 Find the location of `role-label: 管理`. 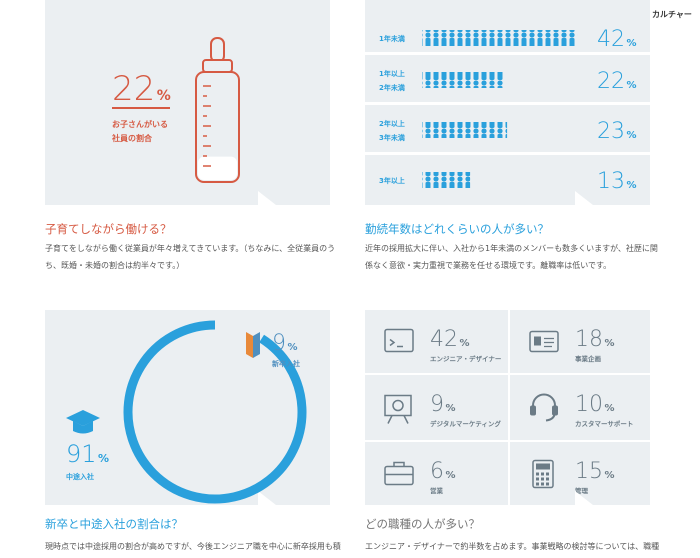

role-label: 管理 is located at coordinates (582, 490).